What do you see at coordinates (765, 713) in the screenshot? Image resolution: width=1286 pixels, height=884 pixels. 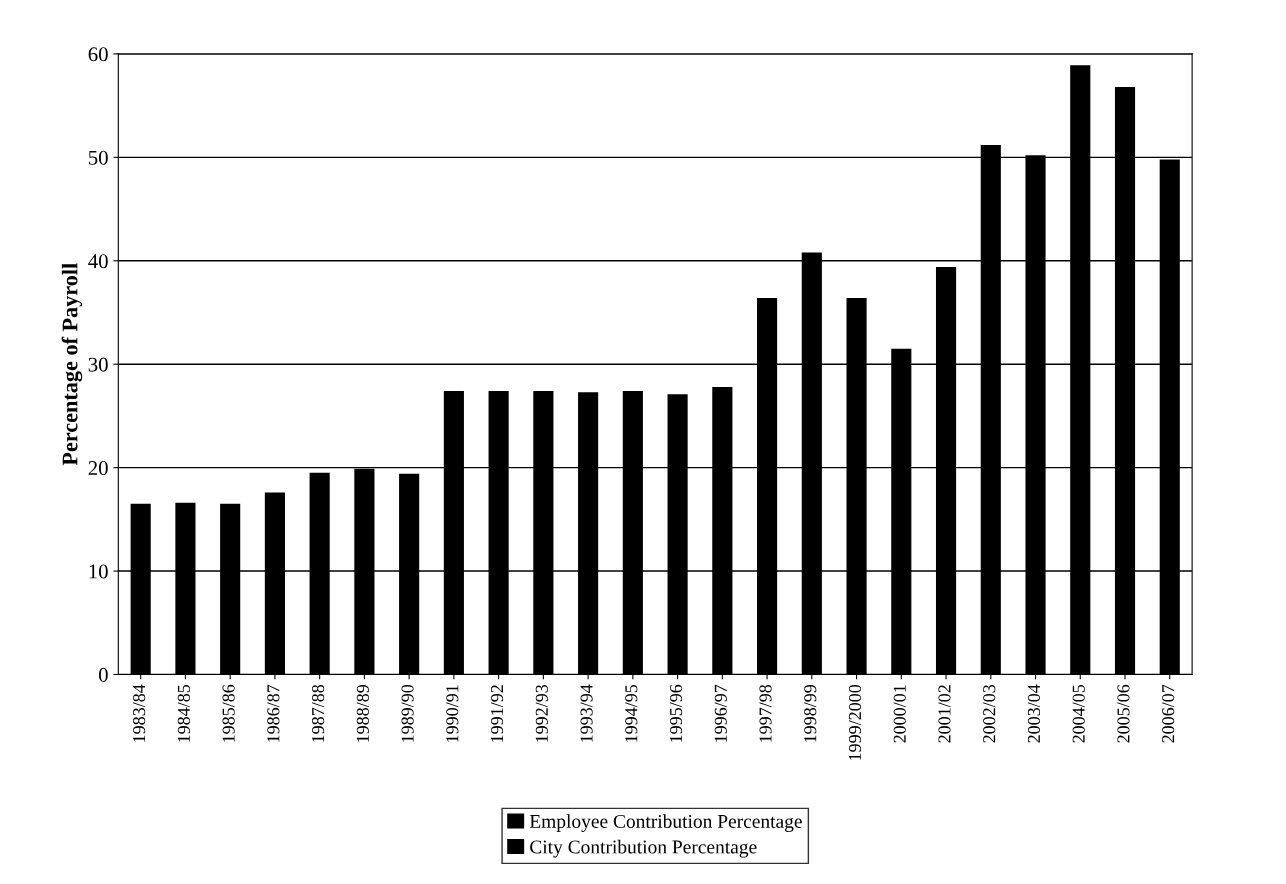 I see `x-tick-label: 1997/98` at bounding box center [765, 713].